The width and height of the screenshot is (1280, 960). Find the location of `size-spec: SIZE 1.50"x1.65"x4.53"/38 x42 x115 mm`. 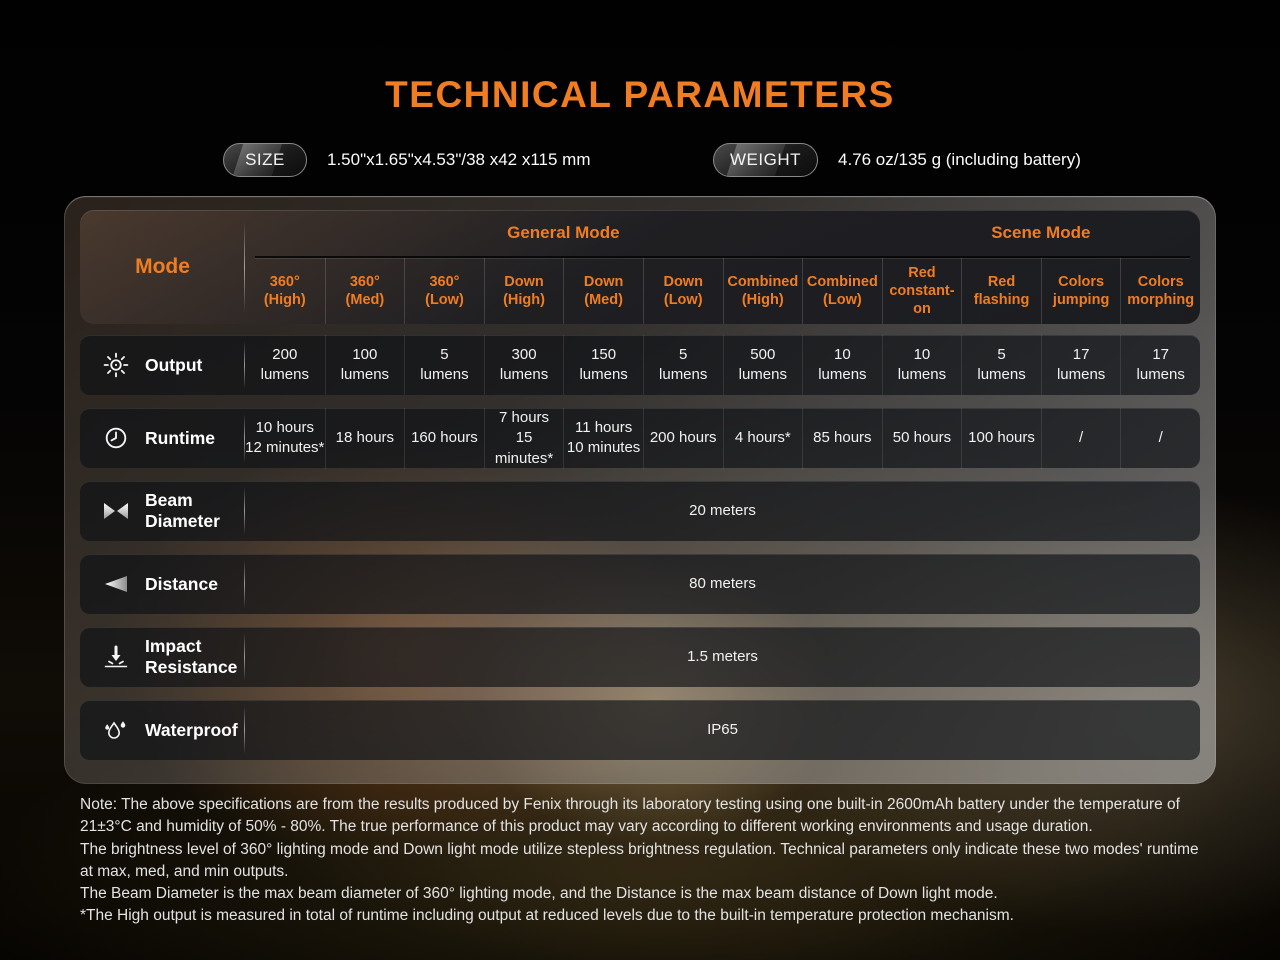

size-spec: SIZE 1.50"x1.65"x4.53"/38 x42 x115 mm is located at coordinates (407, 160).